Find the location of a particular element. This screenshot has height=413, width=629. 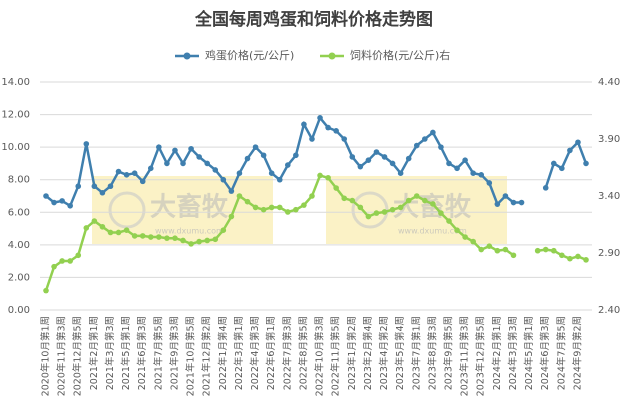

x-tick-label: 2021年9月第3周 is located at coordinates (174, 353).